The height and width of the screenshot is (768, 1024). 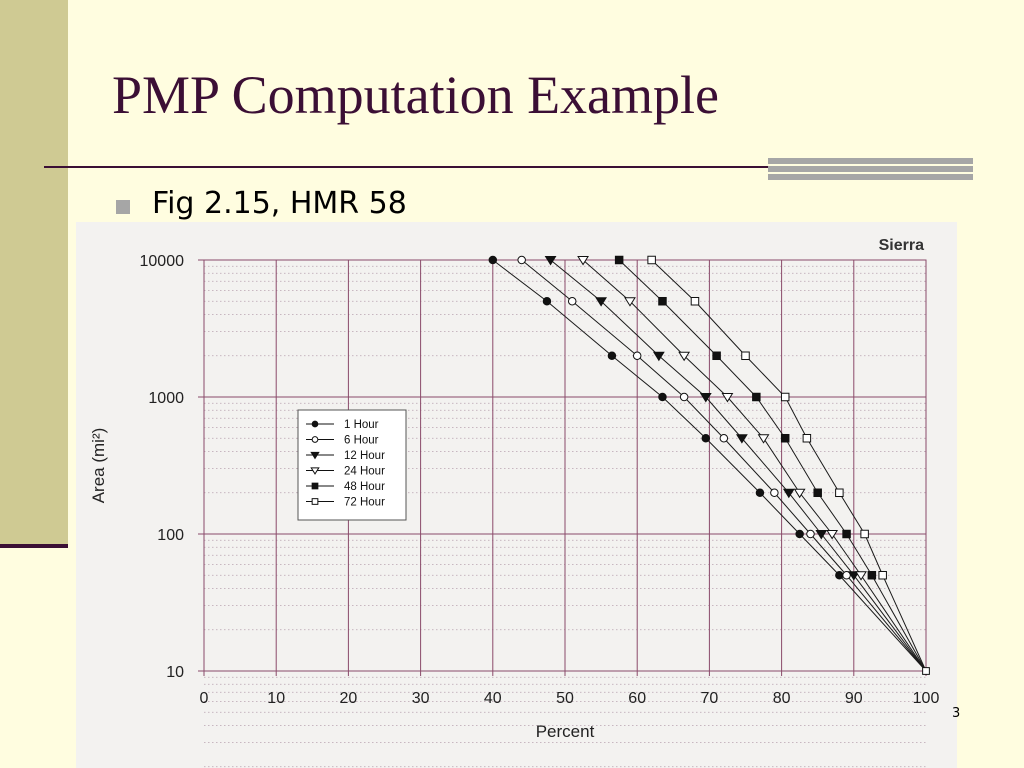 What do you see at coordinates (415, 95) in the screenshot?
I see `slide-title: PMP Computation Example` at bounding box center [415, 95].